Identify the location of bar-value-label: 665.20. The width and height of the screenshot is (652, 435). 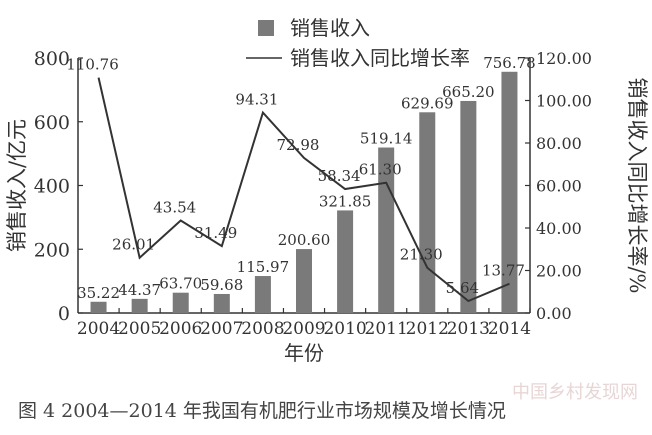
(468, 92).